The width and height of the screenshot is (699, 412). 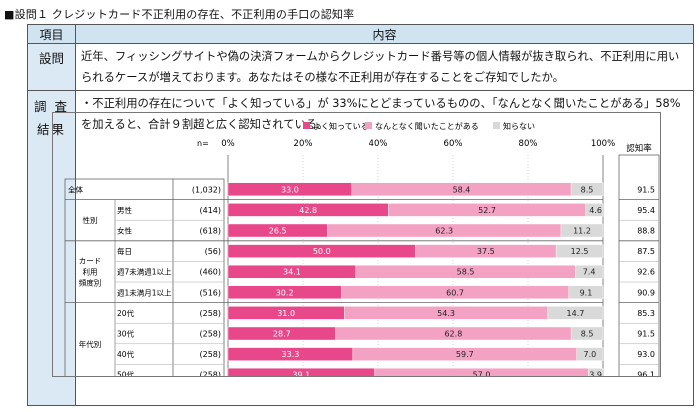 I want to click on x-tick-label: 80%, so click(x=528, y=144).